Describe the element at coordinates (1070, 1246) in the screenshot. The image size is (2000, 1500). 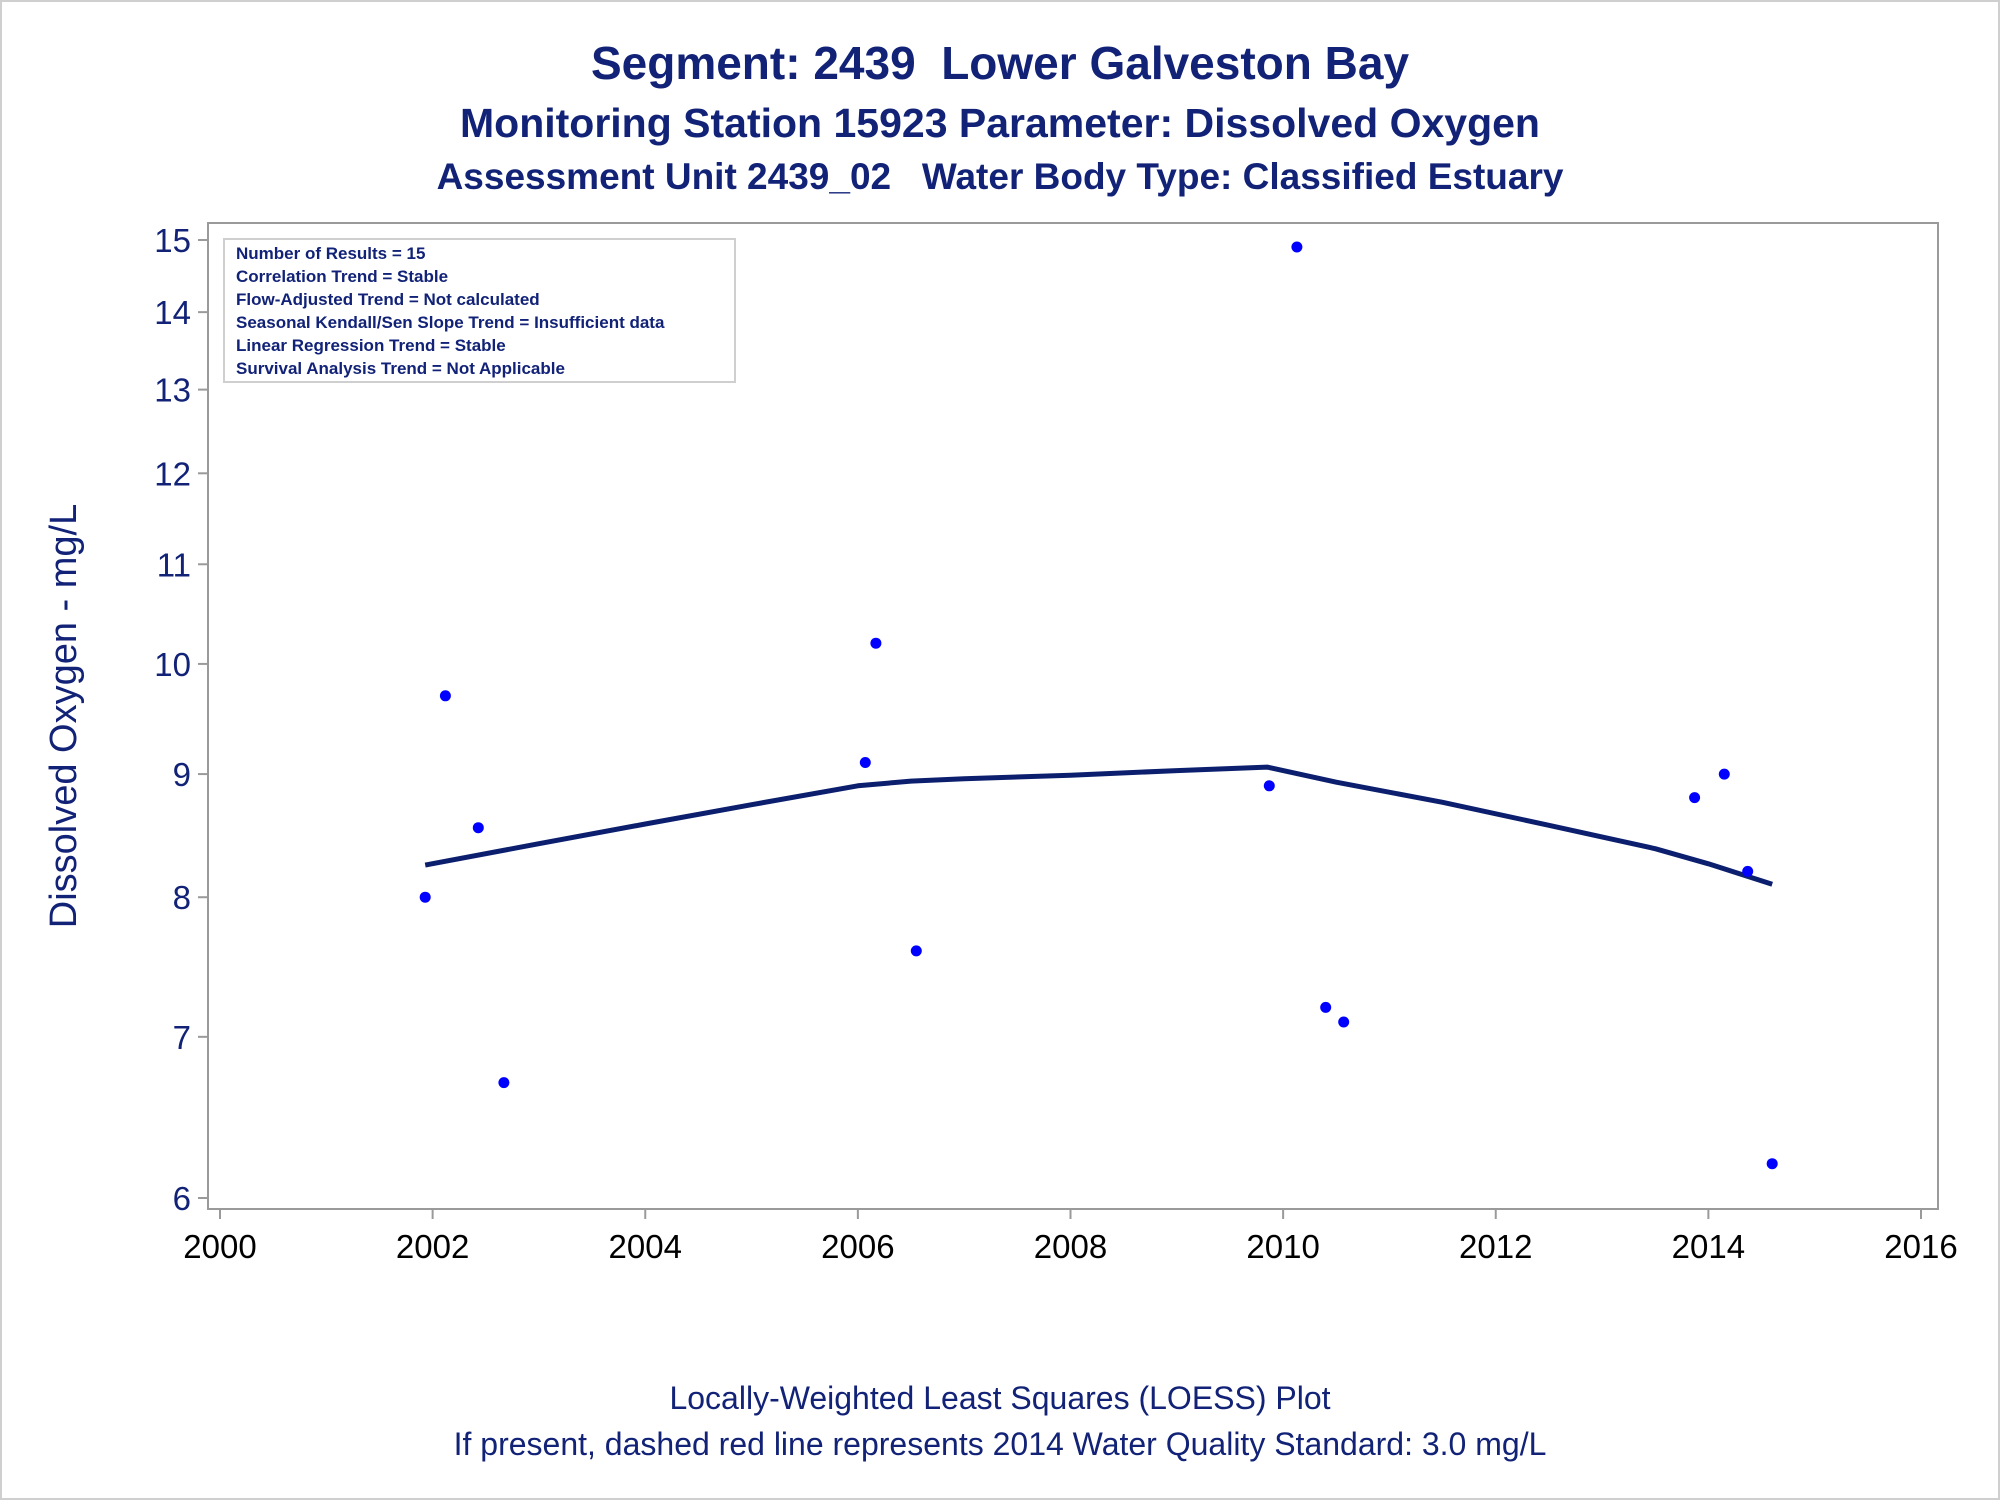
I see `x-tick-label: 2008` at that location.